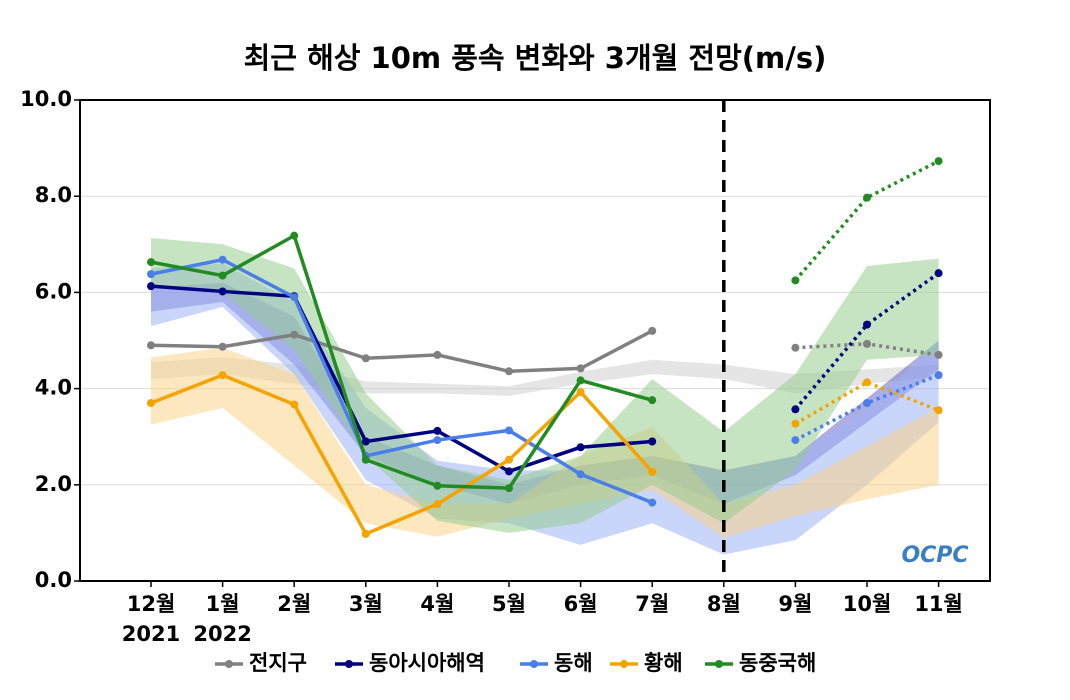  Describe the element at coordinates (53, 195) in the screenshot. I see `y-tick-label: 8.0` at that location.